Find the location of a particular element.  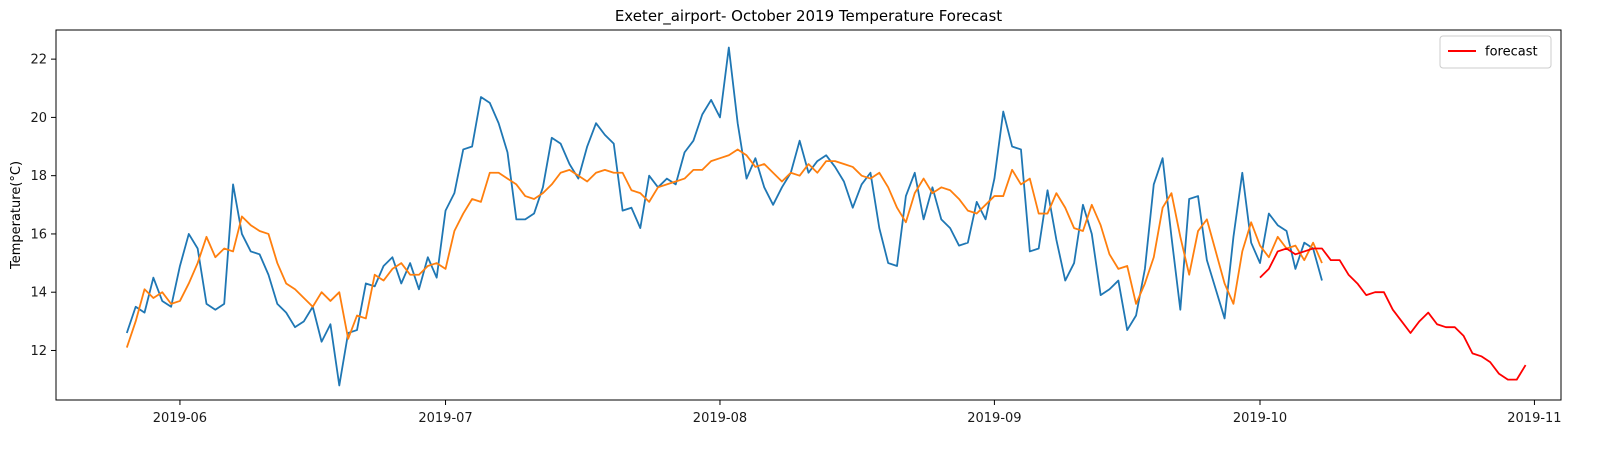

x-tick-label: 2019-09 is located at coordinates (994, 418).